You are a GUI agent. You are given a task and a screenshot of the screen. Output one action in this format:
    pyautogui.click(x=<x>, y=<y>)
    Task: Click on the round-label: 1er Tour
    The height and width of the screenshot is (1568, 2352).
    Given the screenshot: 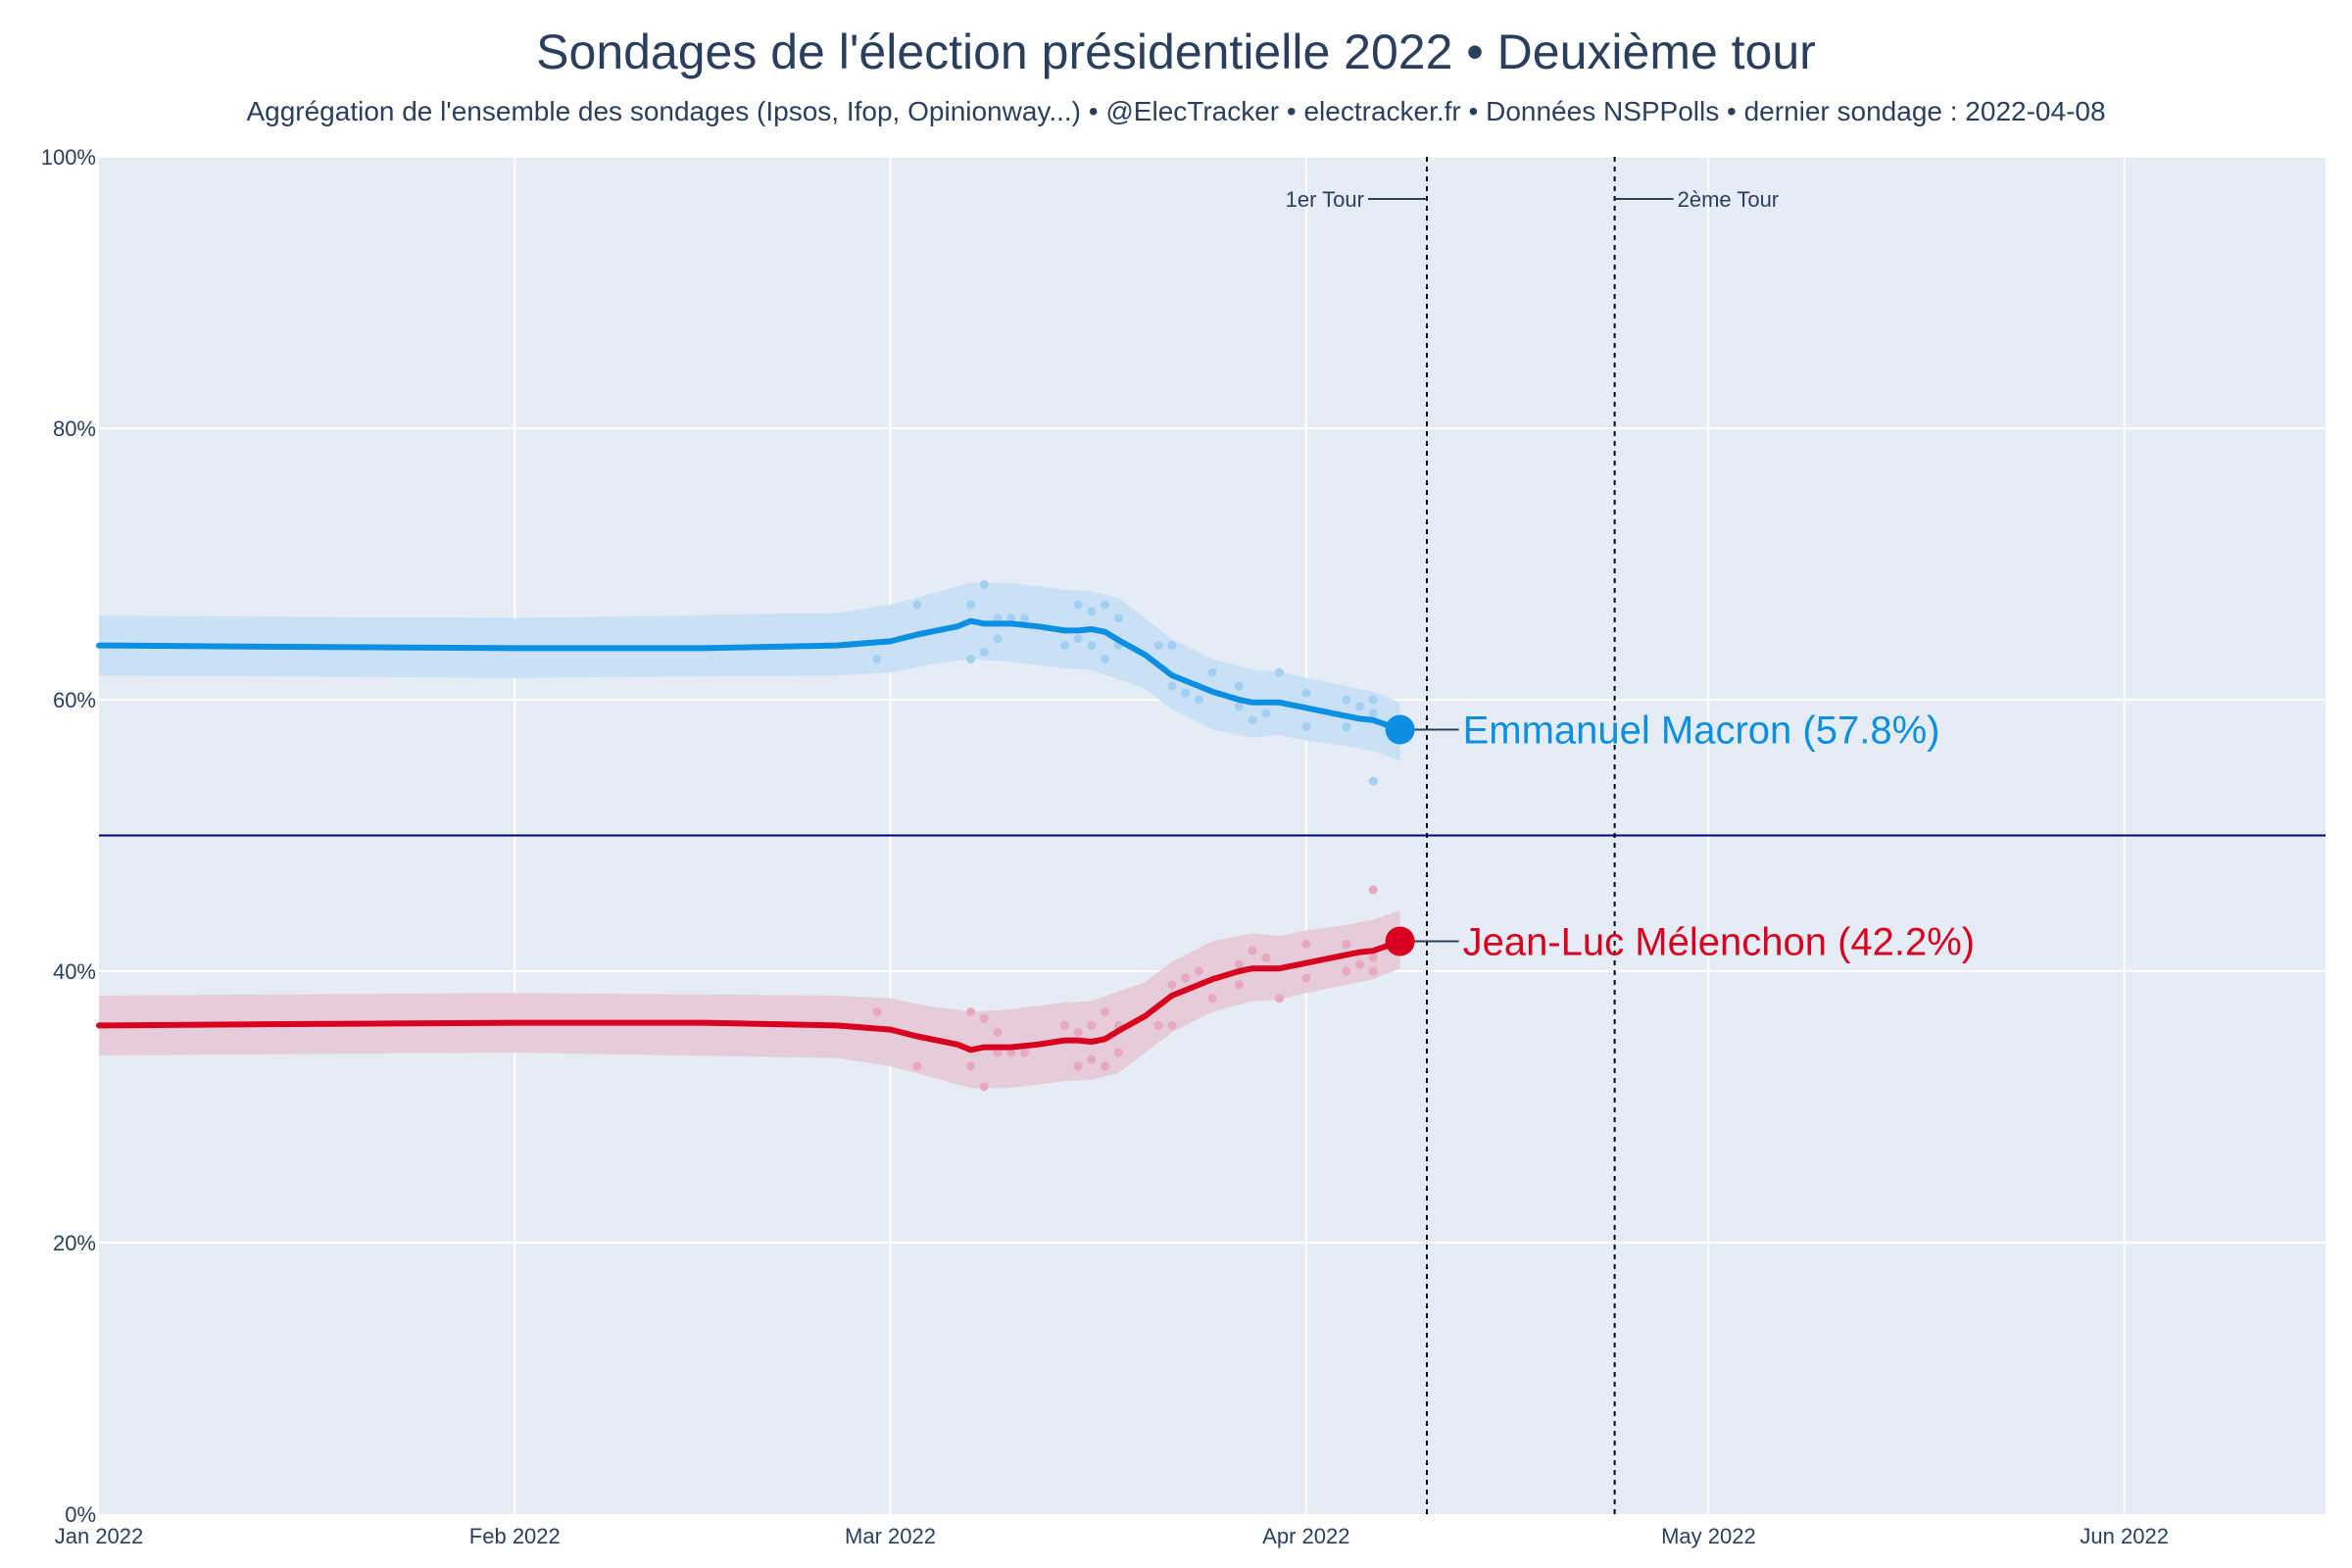 What is the action you would take?
    pyautogui.click(x=1325, y=199)
    